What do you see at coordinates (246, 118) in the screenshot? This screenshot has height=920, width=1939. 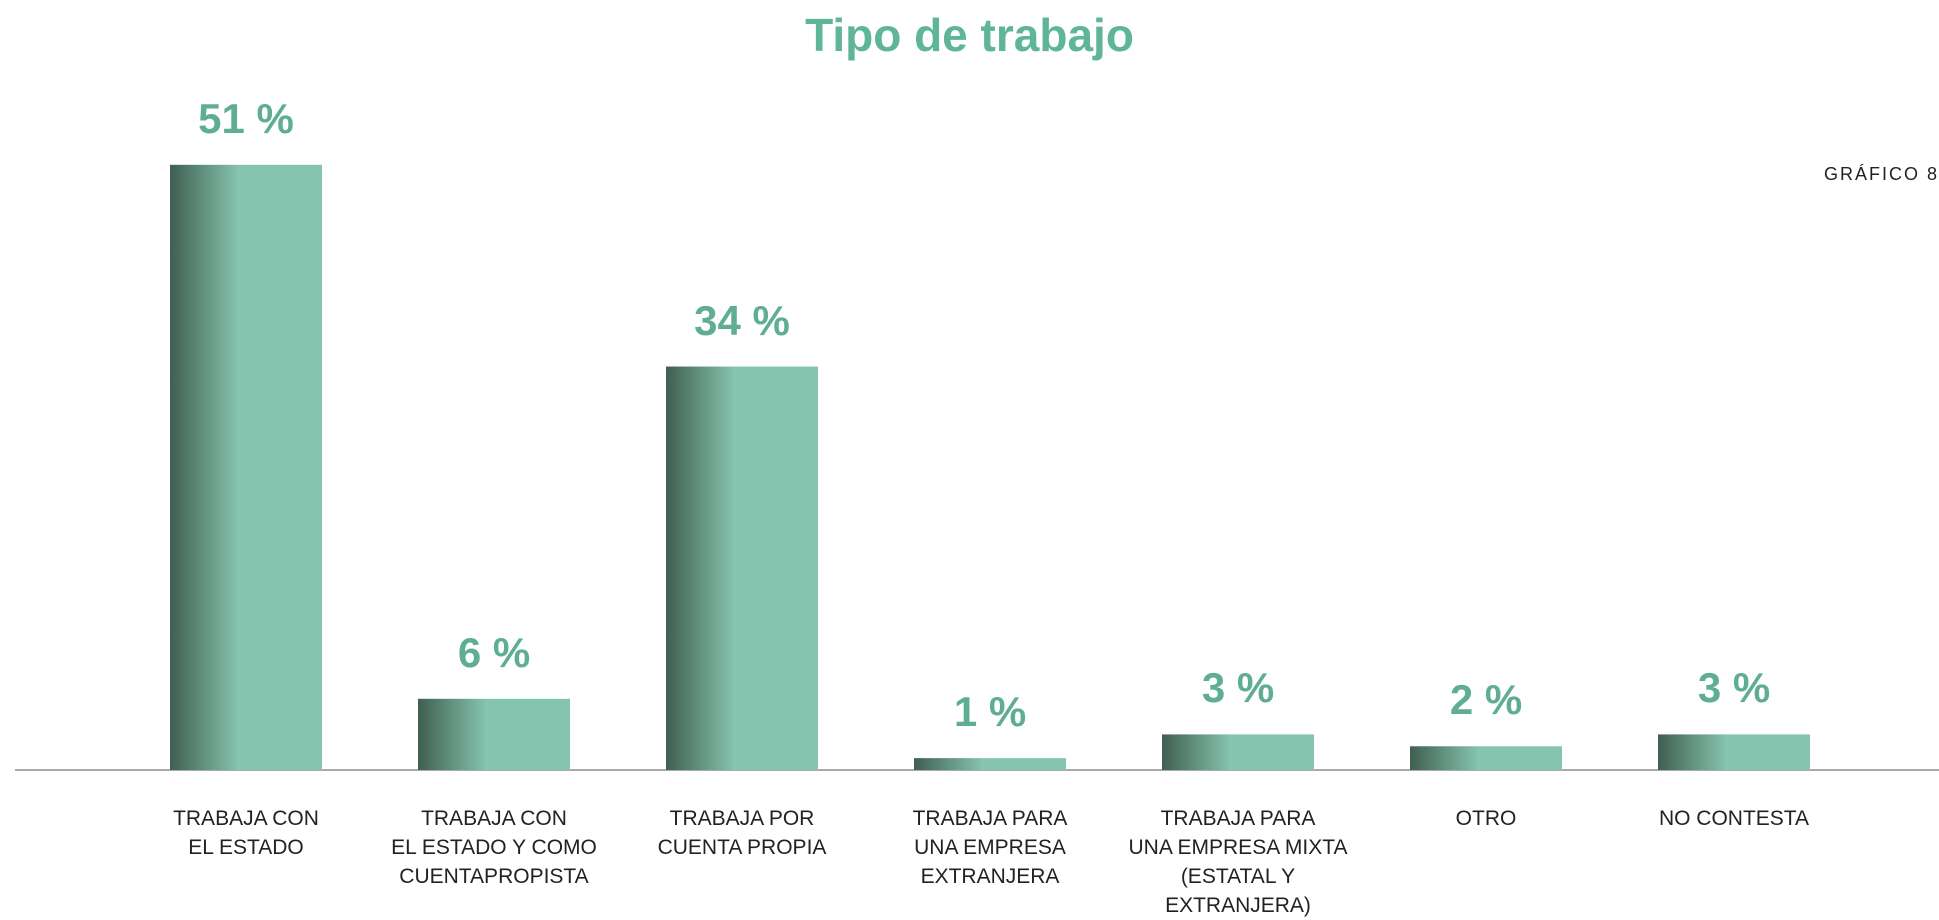 I see `value-label: 51 %` at bounding box center [246, 118].